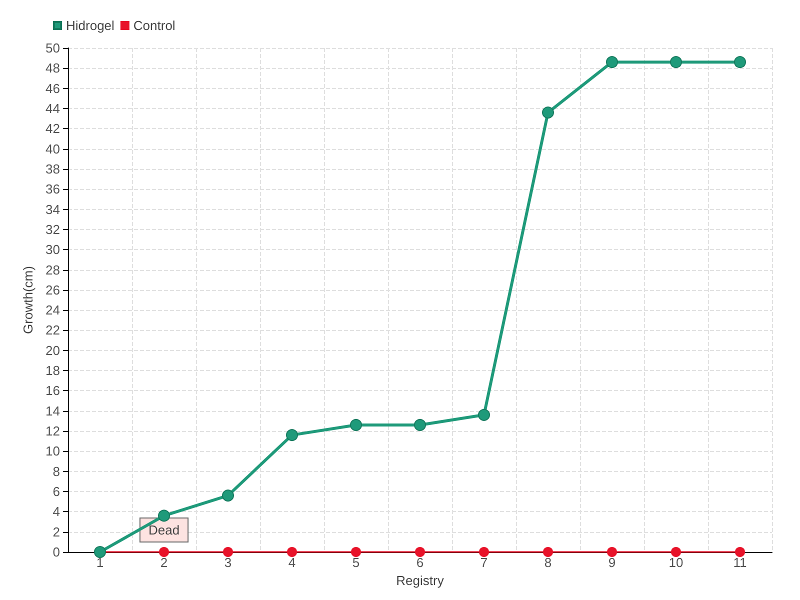  Describe the element at coordinates (740, 562) in the screenshot. I see `x-tick-label: 11` at that location.